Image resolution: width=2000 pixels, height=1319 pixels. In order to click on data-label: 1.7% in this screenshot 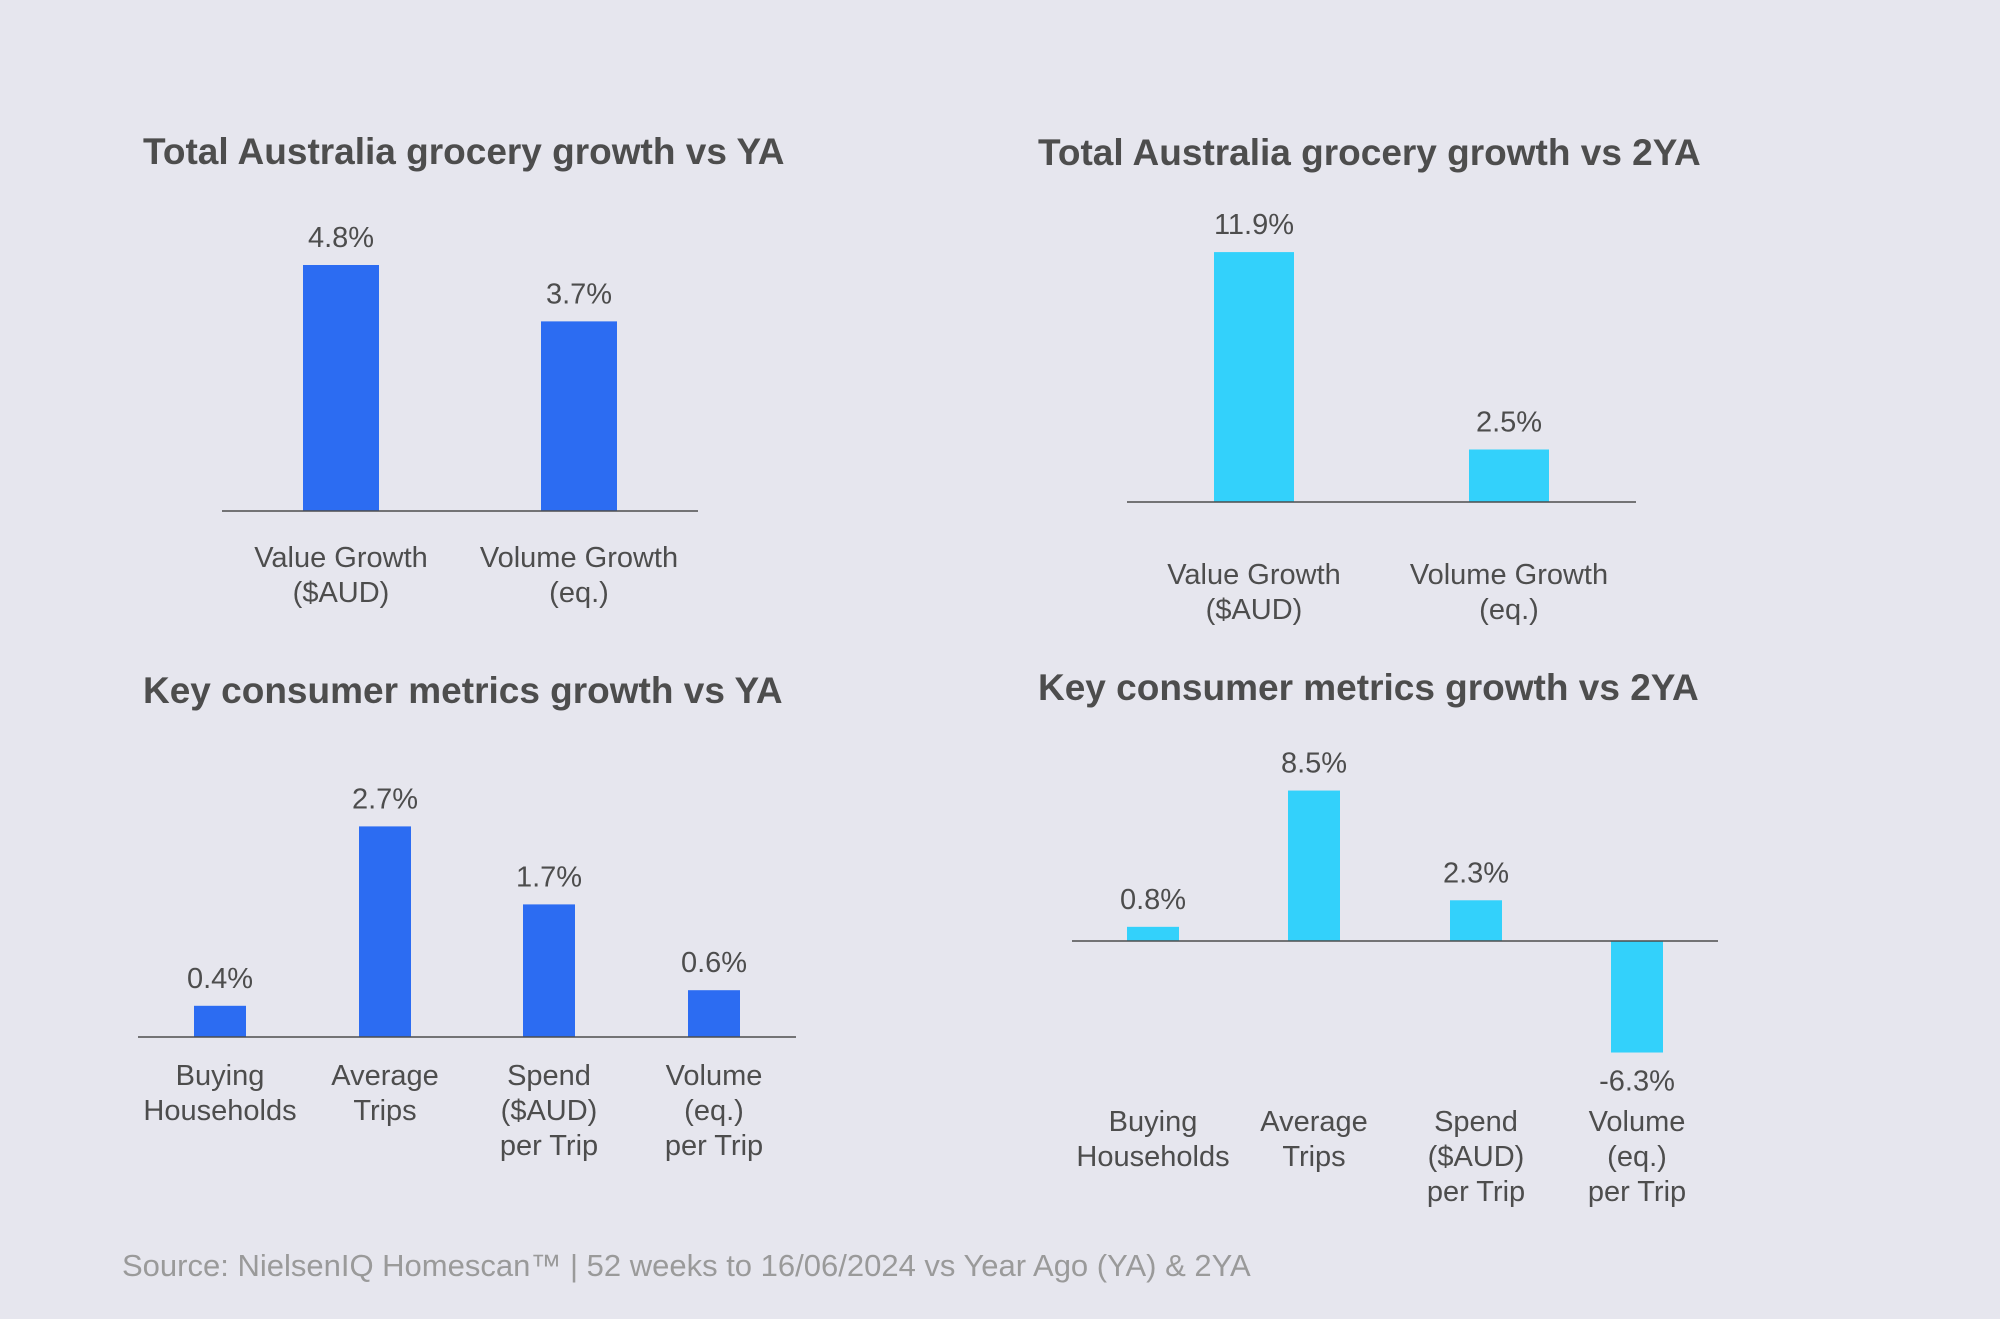, I will do `click(549, 877)`.